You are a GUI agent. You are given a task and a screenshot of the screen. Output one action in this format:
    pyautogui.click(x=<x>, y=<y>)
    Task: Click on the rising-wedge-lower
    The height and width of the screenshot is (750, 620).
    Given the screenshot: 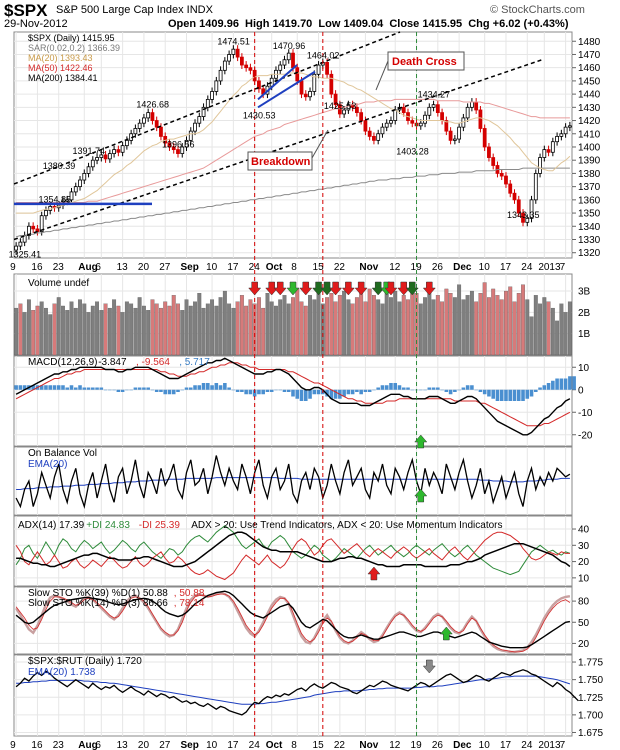 What is the action you would take?
    pyautogui.click(x=286, y=89)
    